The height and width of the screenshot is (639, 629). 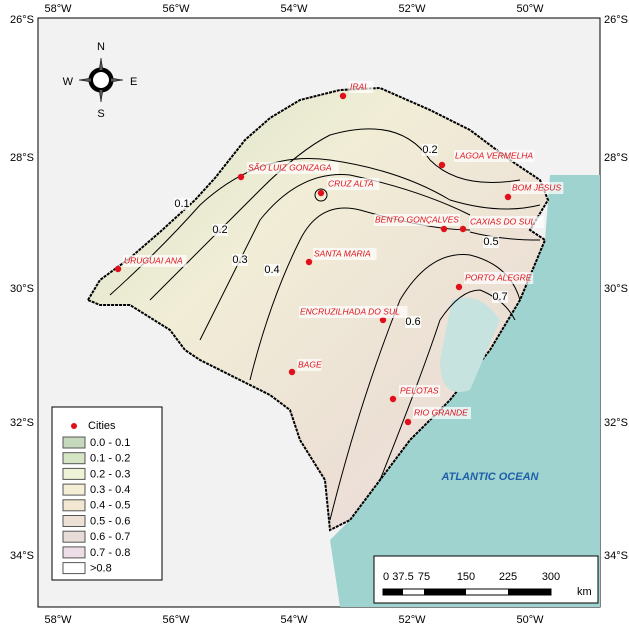 What do you see at coordinates (110, 490) in the screenshot?
I see `legend-label: 0.3 - 0.4` at bounding box center [110, 490].